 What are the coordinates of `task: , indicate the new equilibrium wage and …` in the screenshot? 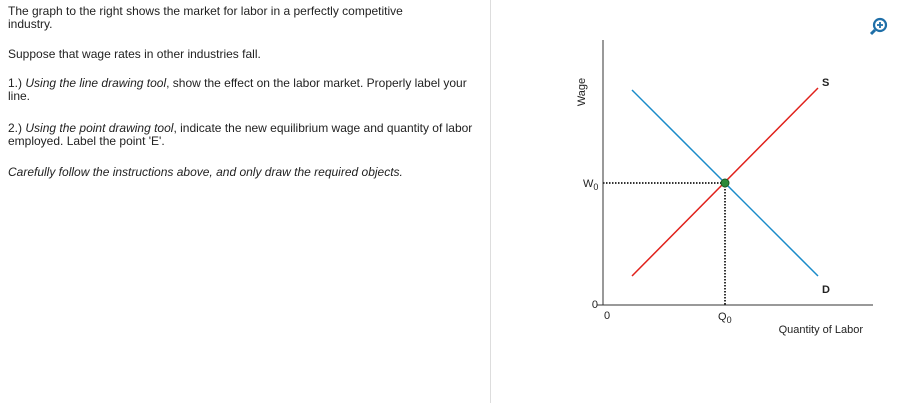 It's located at (240, 134).